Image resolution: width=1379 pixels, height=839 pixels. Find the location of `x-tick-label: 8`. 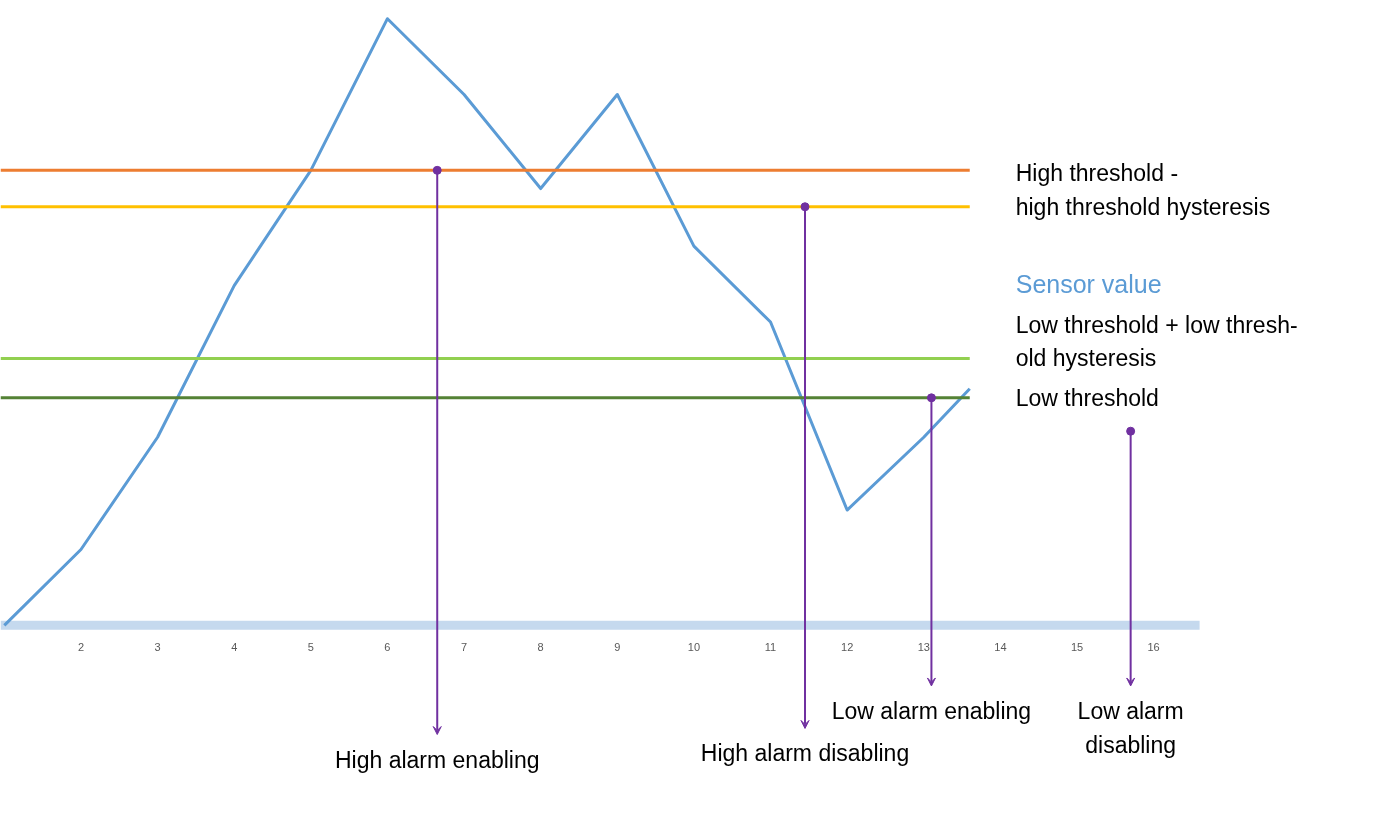

x-tick-label: 8 is located at coordinates (540, 647).